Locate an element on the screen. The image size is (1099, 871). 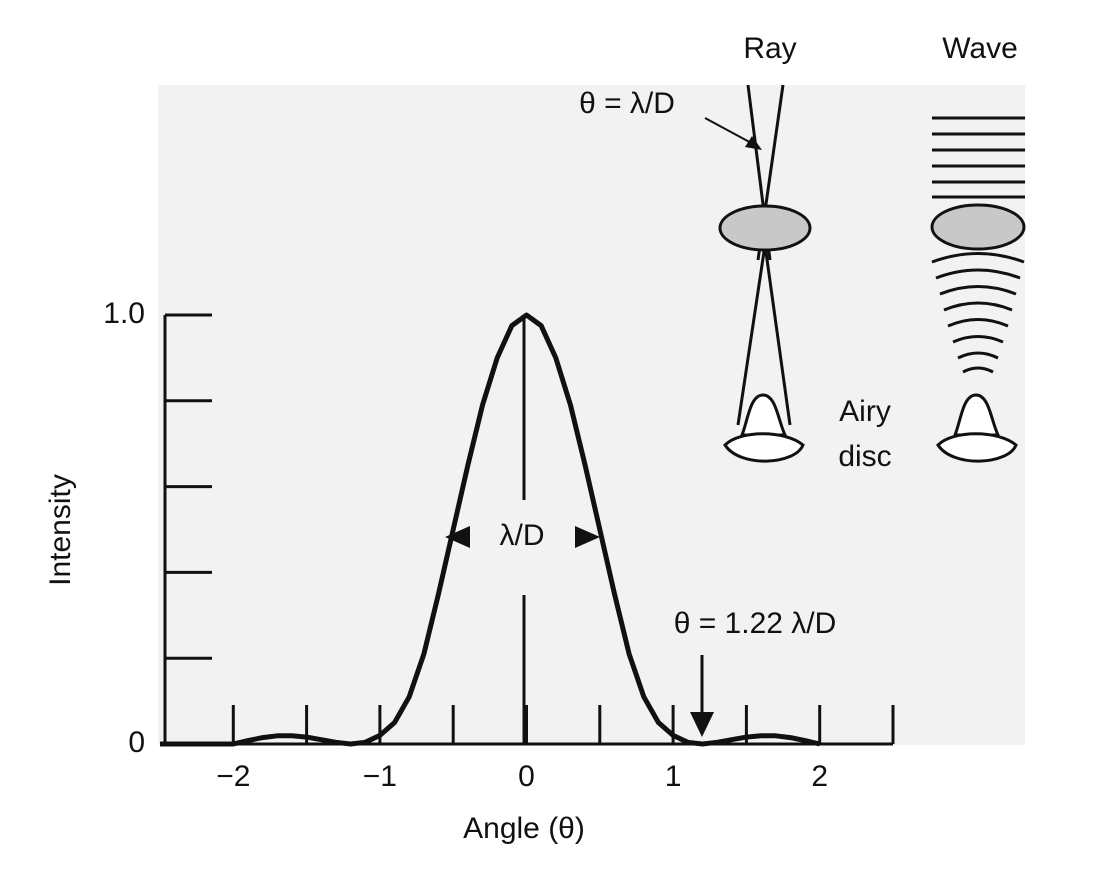
y-tick-label: 0 is located at coordinates (136, 742).